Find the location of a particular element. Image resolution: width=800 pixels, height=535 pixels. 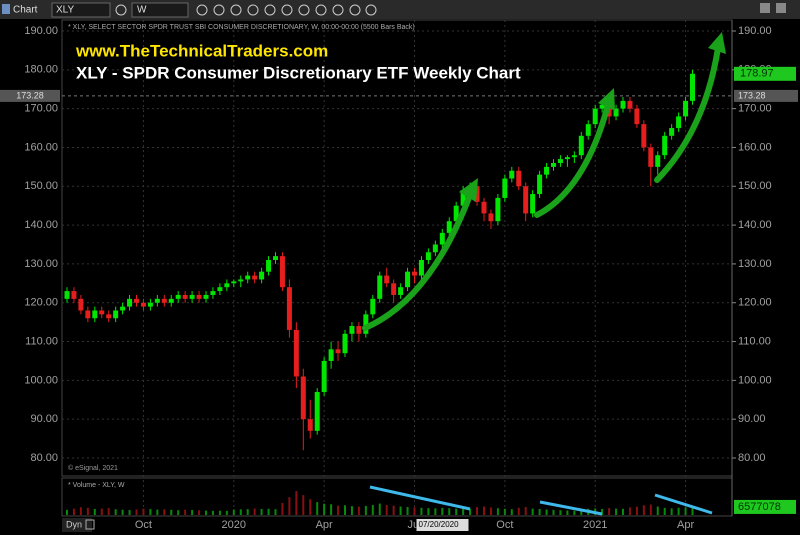

last-price-label: 178.97 is located at coordinates (757, 74).